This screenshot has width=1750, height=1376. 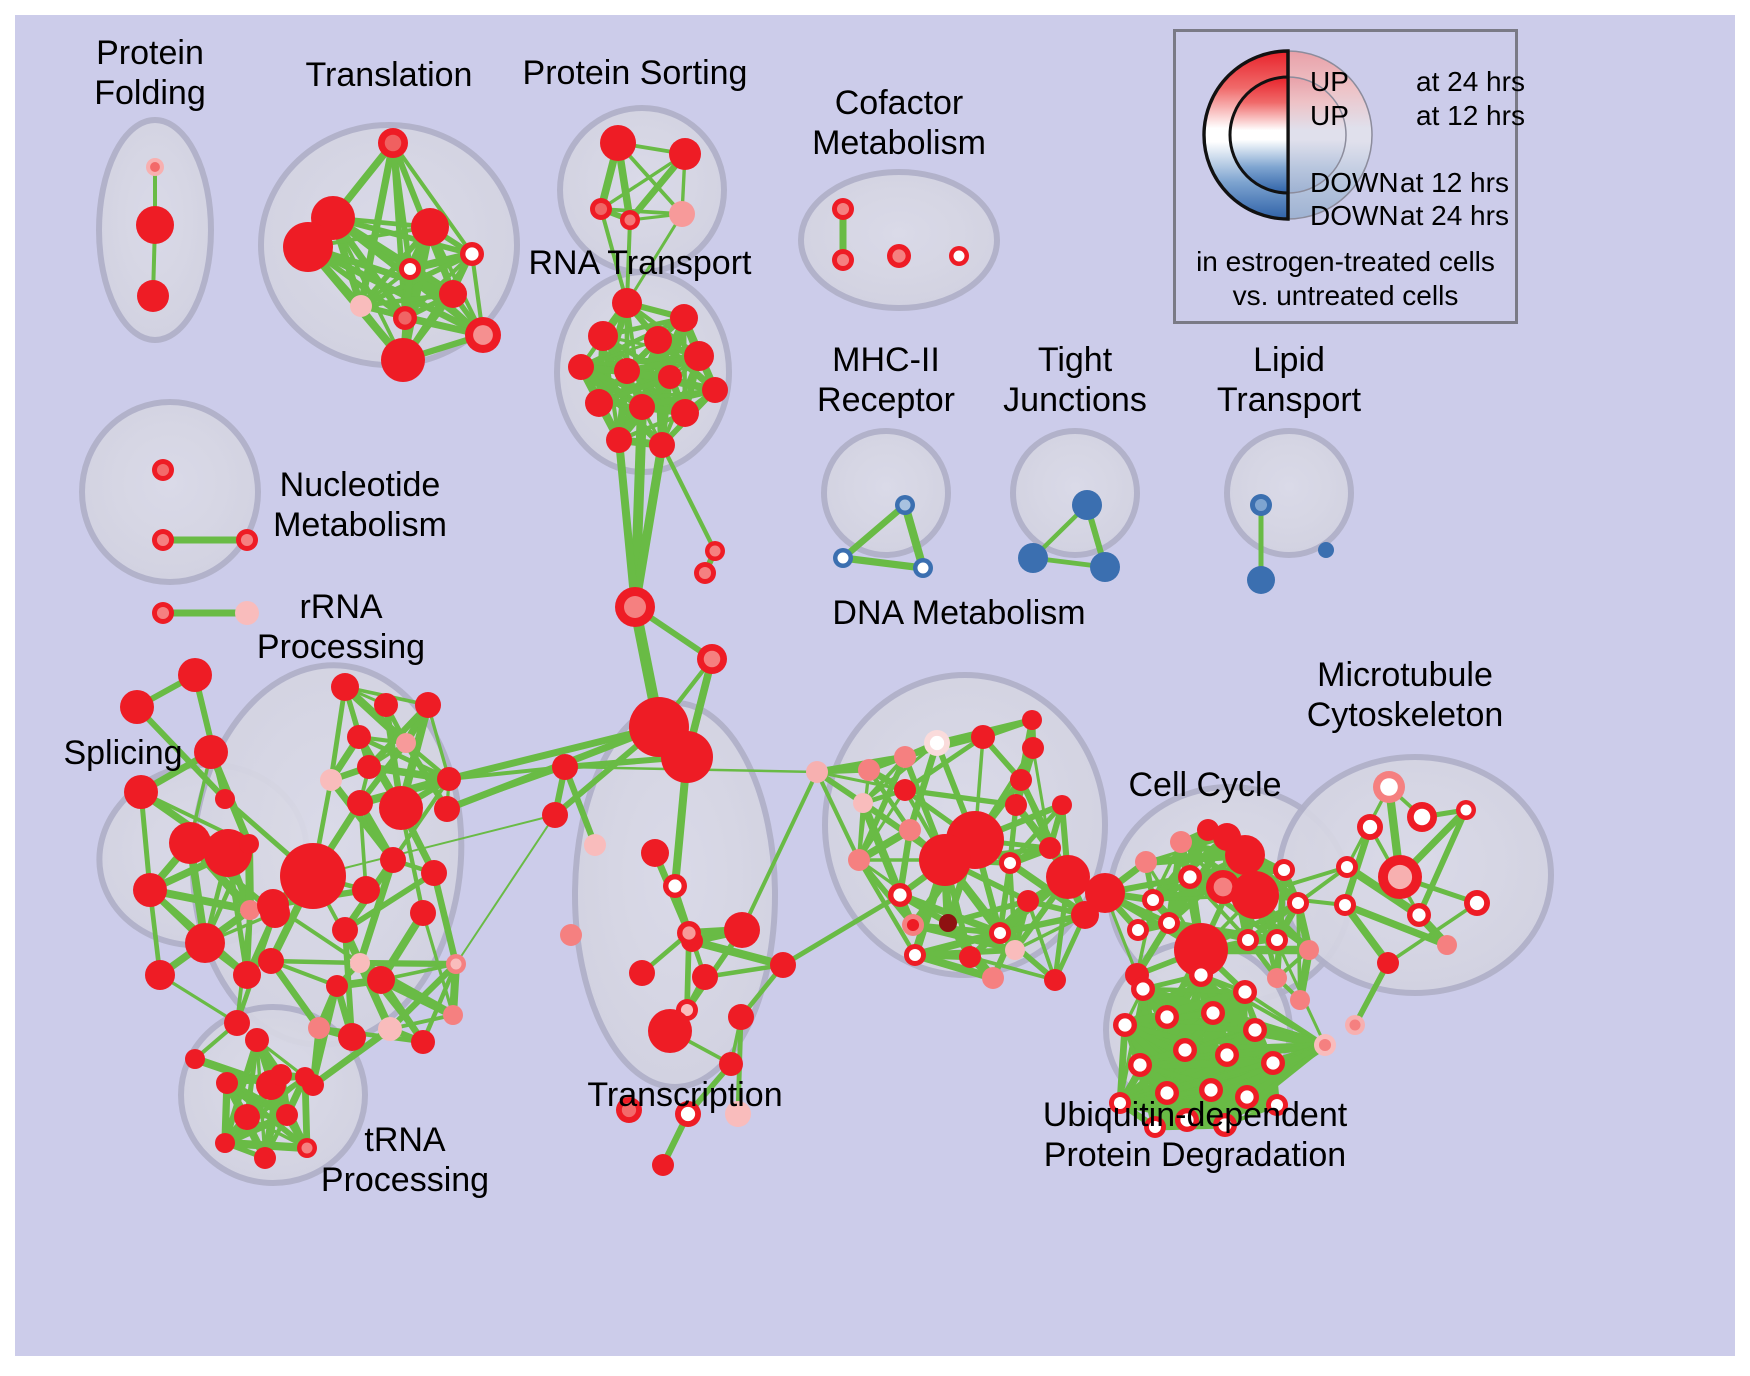 What do you see at coordinates (1354, 182) in the screenshot?
I see `legend-row-2-direction: DOWN` at bounding box center [1354, 182].